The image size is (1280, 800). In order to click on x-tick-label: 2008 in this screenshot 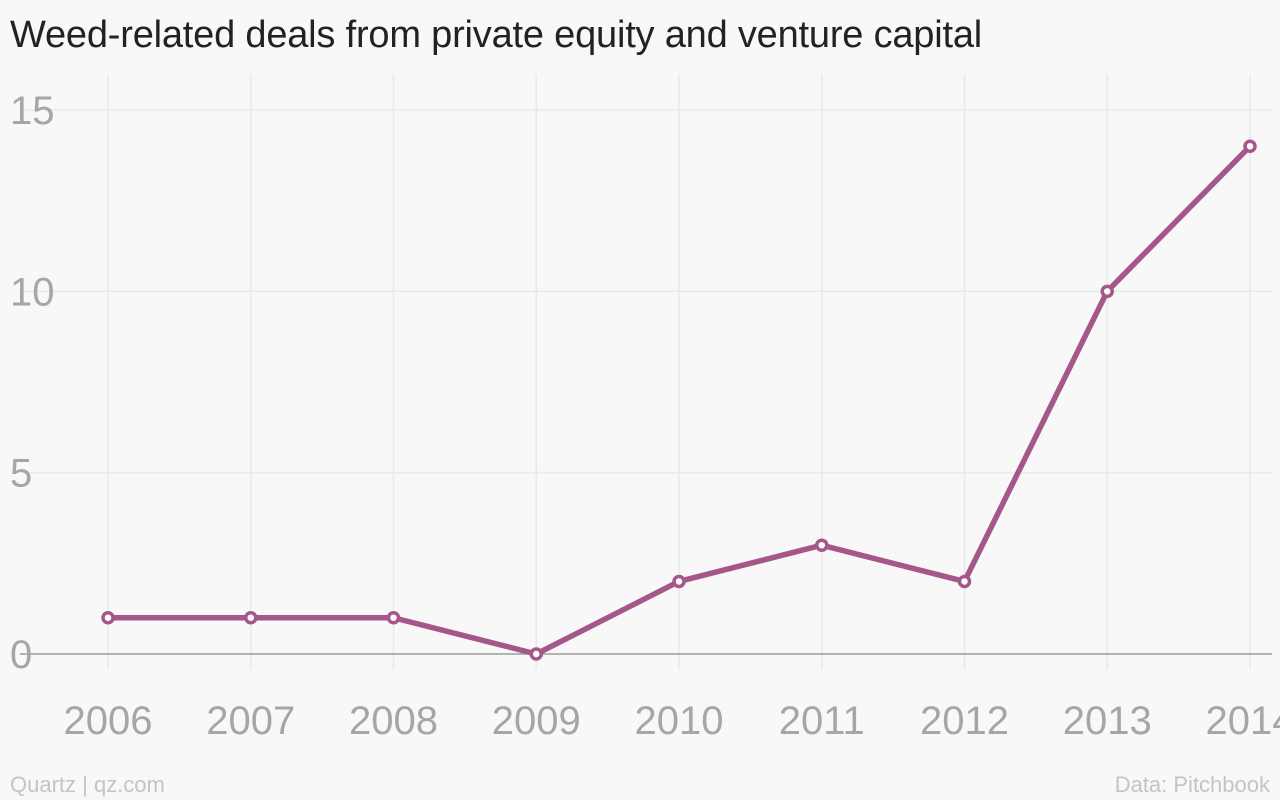, I will do `click(393, 721)`.